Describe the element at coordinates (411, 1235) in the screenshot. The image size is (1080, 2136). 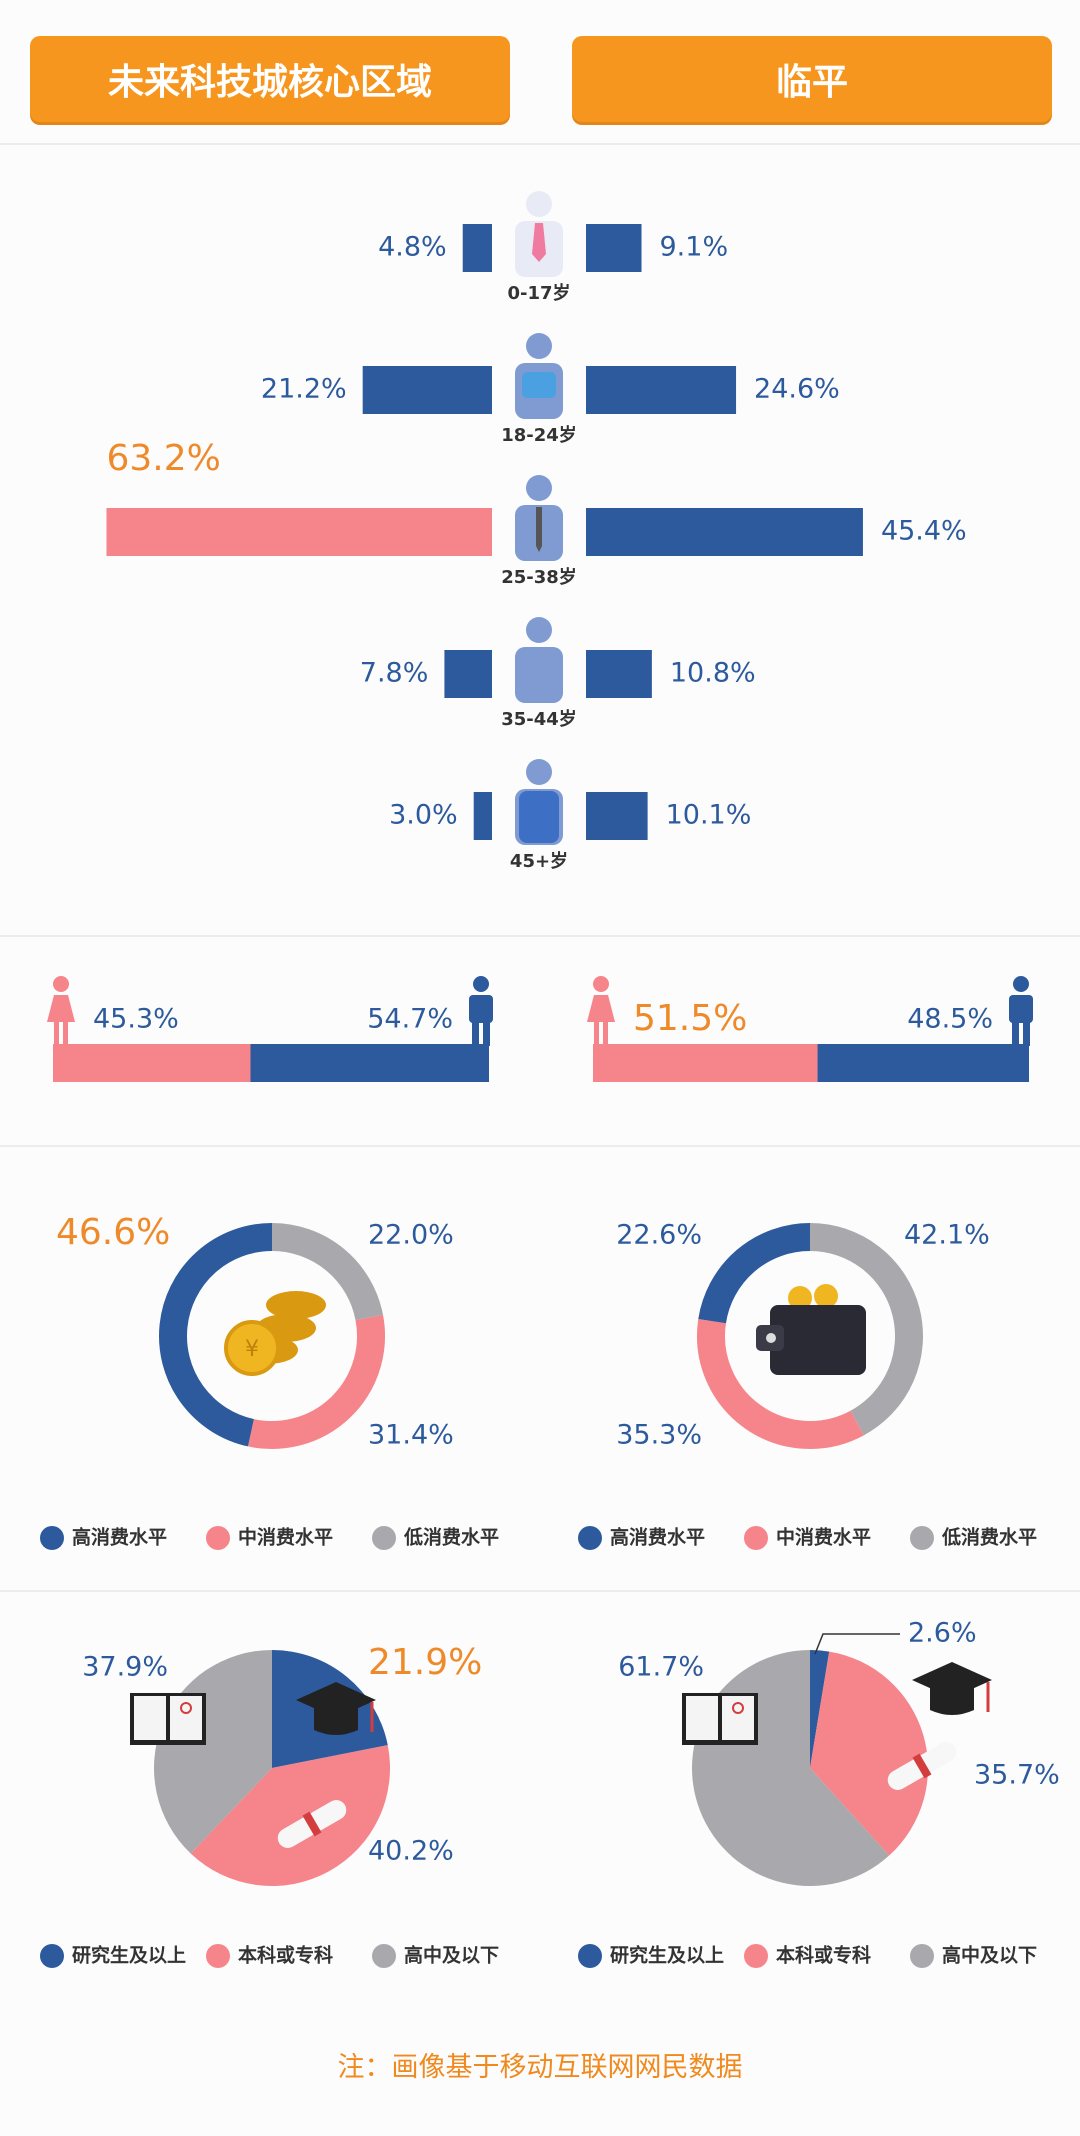
I see `donut-label: 22.0%` at that location.